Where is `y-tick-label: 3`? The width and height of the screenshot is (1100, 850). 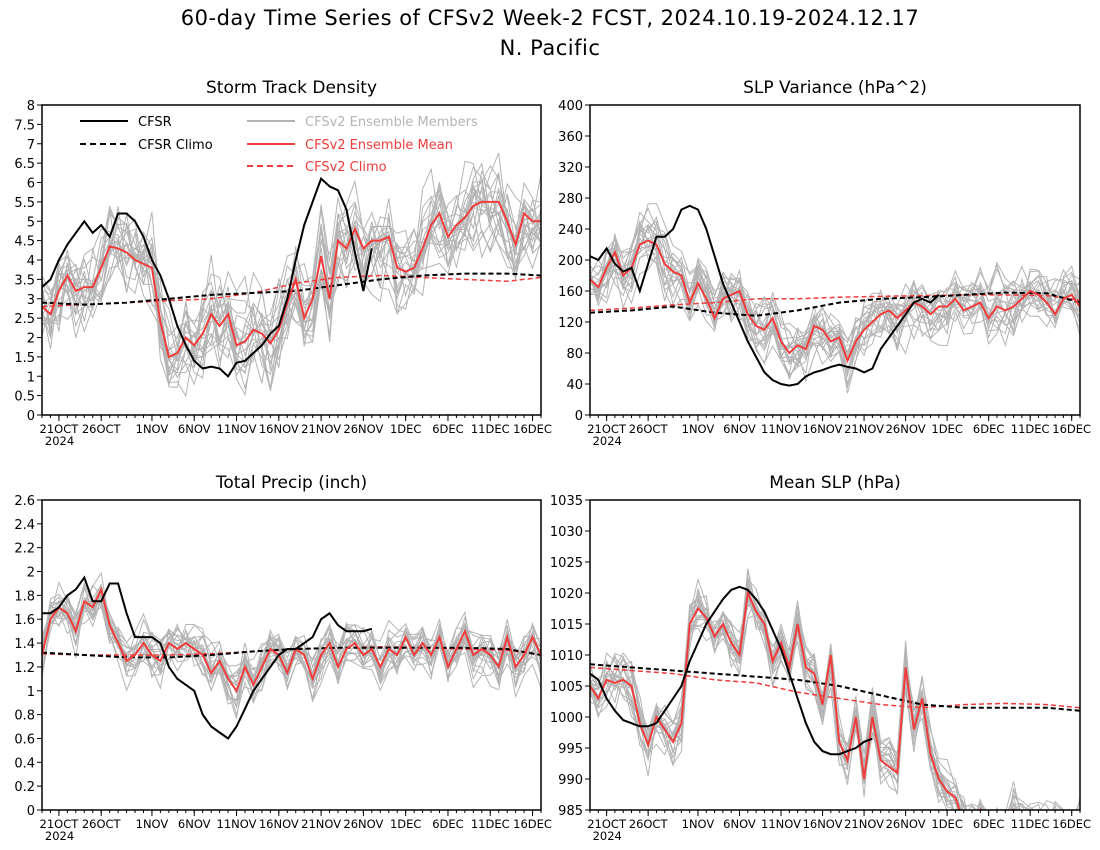 y-tick-label: 3 is located at coordinates (31, 300).